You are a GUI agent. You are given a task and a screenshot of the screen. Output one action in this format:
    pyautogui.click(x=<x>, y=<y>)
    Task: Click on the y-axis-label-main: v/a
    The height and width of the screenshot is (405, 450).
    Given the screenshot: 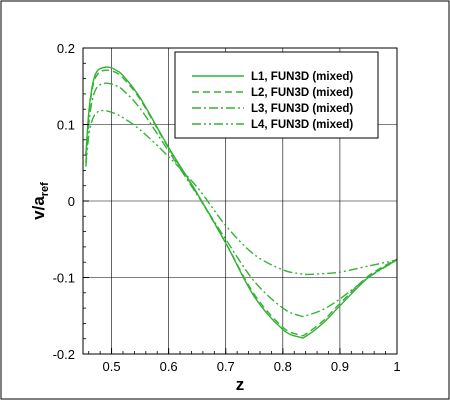 What is the action you would take?
    pyautogui.click(x=38, y=208)
    